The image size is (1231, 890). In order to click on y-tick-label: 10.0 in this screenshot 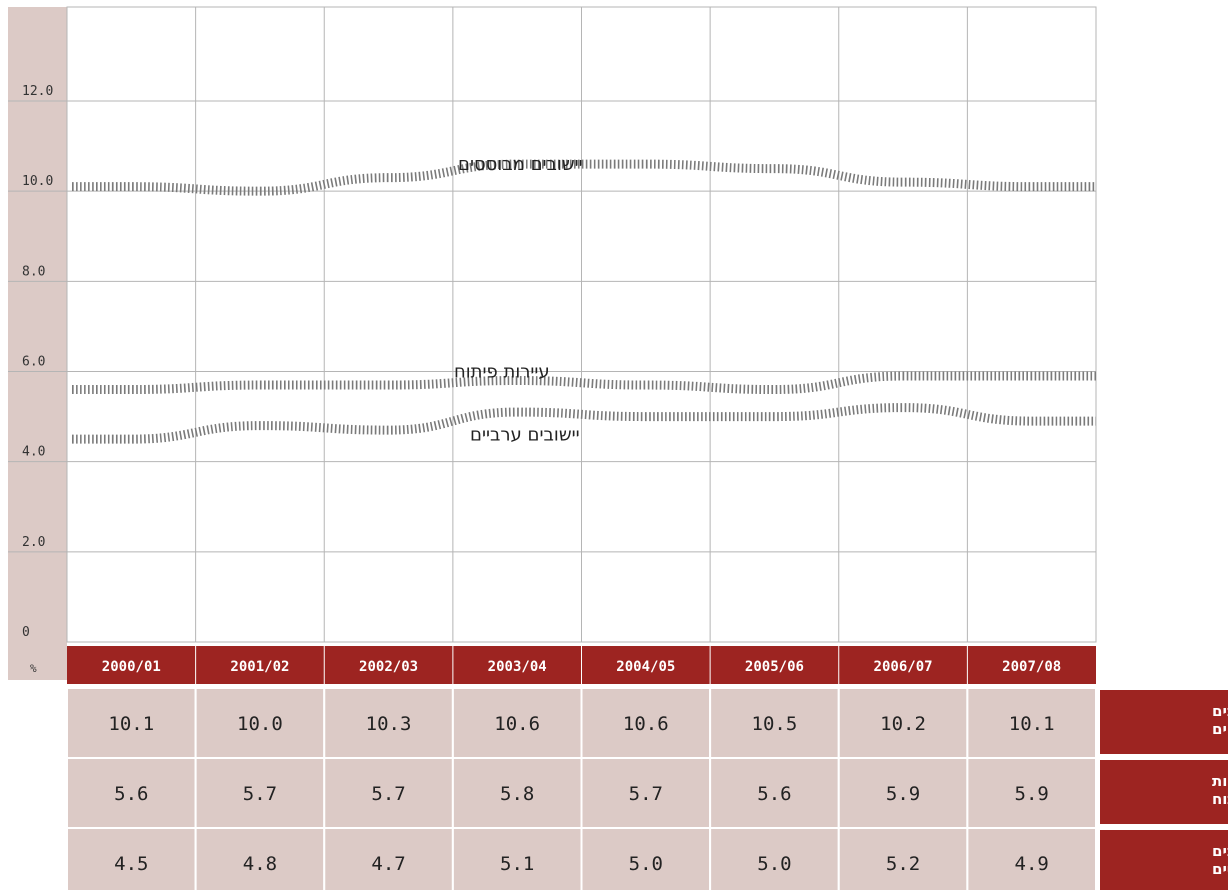, I will do `click(37, 181)`.